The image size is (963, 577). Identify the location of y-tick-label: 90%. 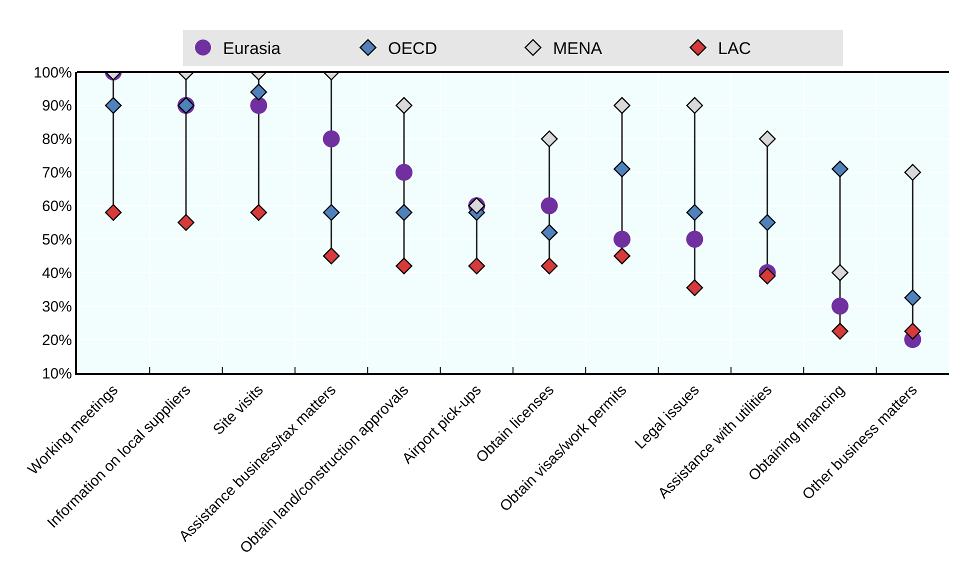
(57, 106).